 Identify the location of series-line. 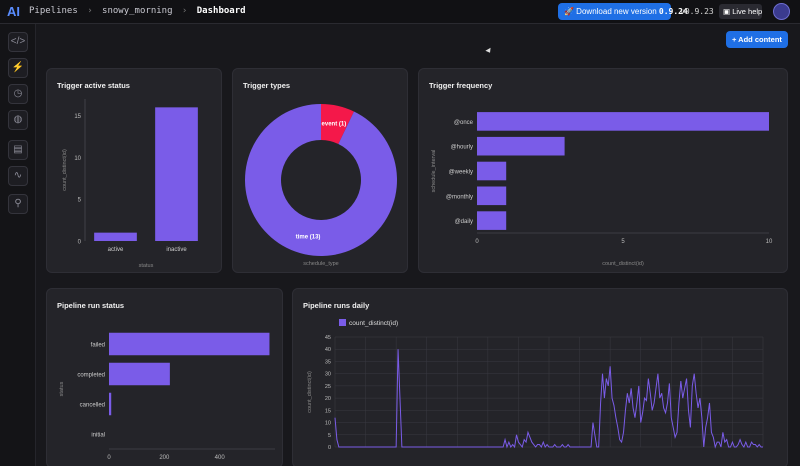
(548, 399).